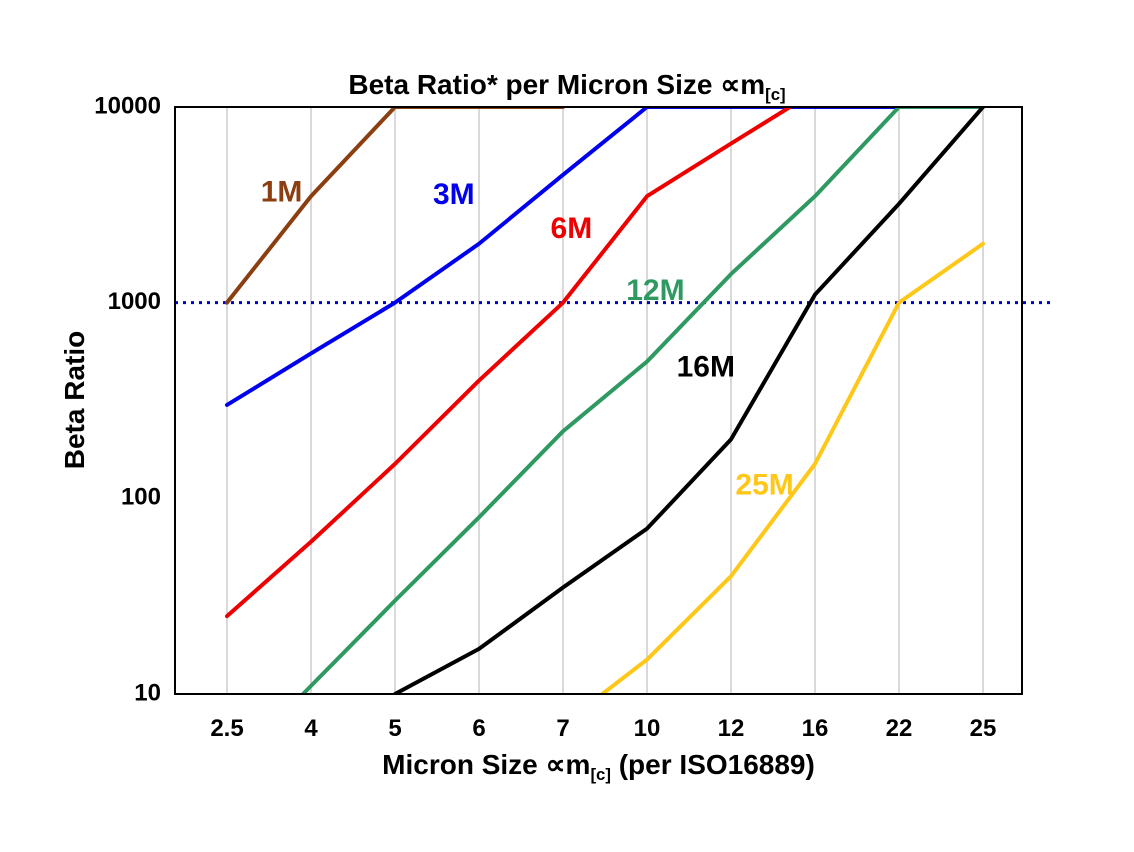 This screenshot has width=1134, height=852. Describe the element at coordinates (572, 228) in the screenshot. I see `series-label-6M: 6M` at that location.